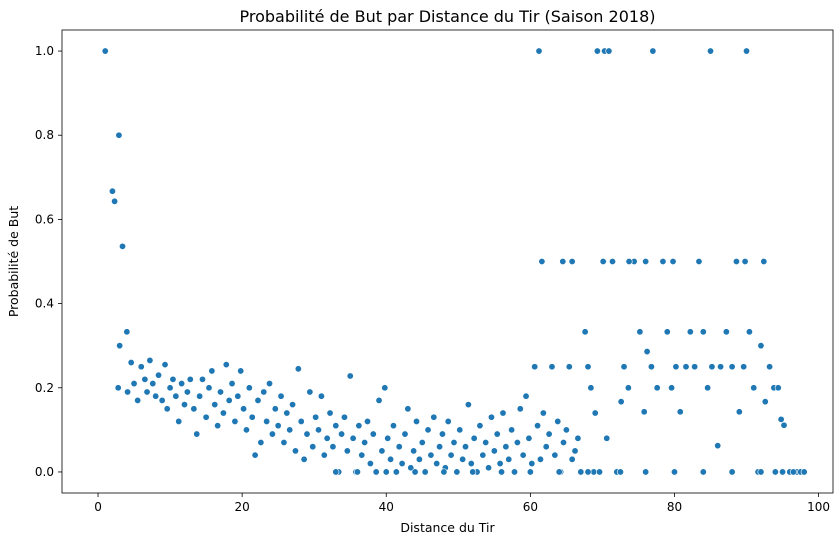 This screenshot has height=536, width=837. Describe the element at coordinates (13, 261) in the screenshot. I see `y-axis-label: Probabilité de But` at that location.